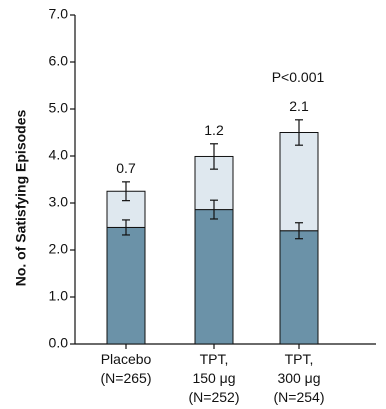  Describe the element at coordinates (214, 130) in the screenshot. I see `data-label: 1.2` at that location.